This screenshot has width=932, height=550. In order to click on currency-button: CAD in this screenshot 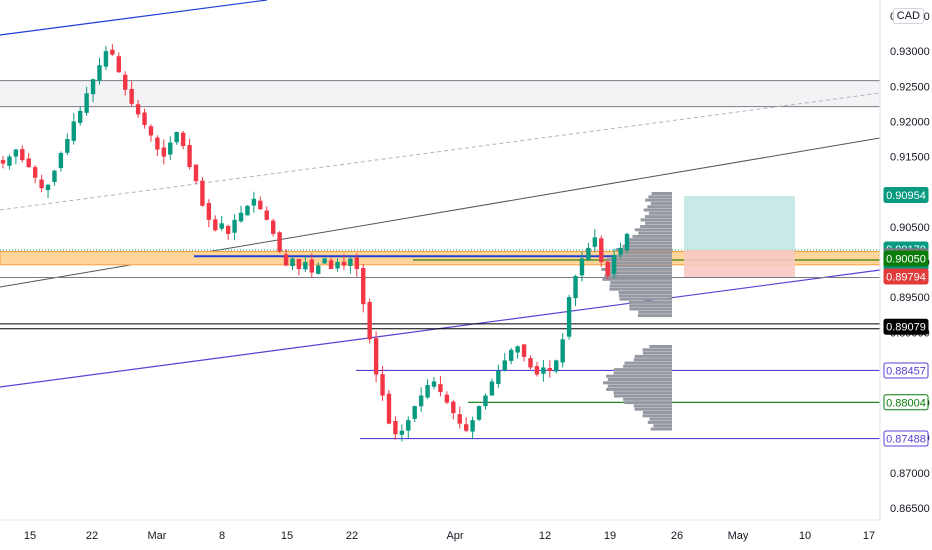, I will do `click(908, 16)`.